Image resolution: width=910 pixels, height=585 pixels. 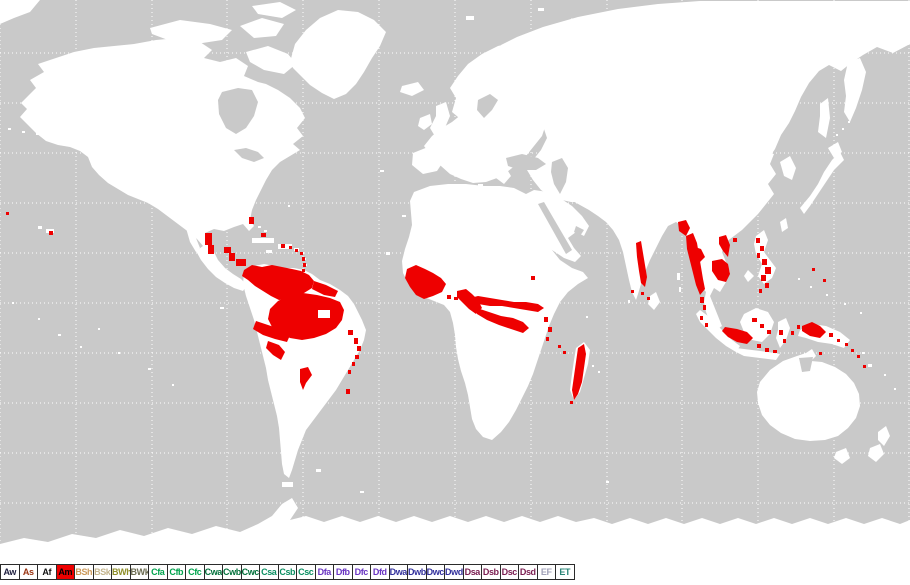 What do you see at coordinates (541, 9) in the screenshot?
I see `land-franz-josef` at bounding box center [541, 9].